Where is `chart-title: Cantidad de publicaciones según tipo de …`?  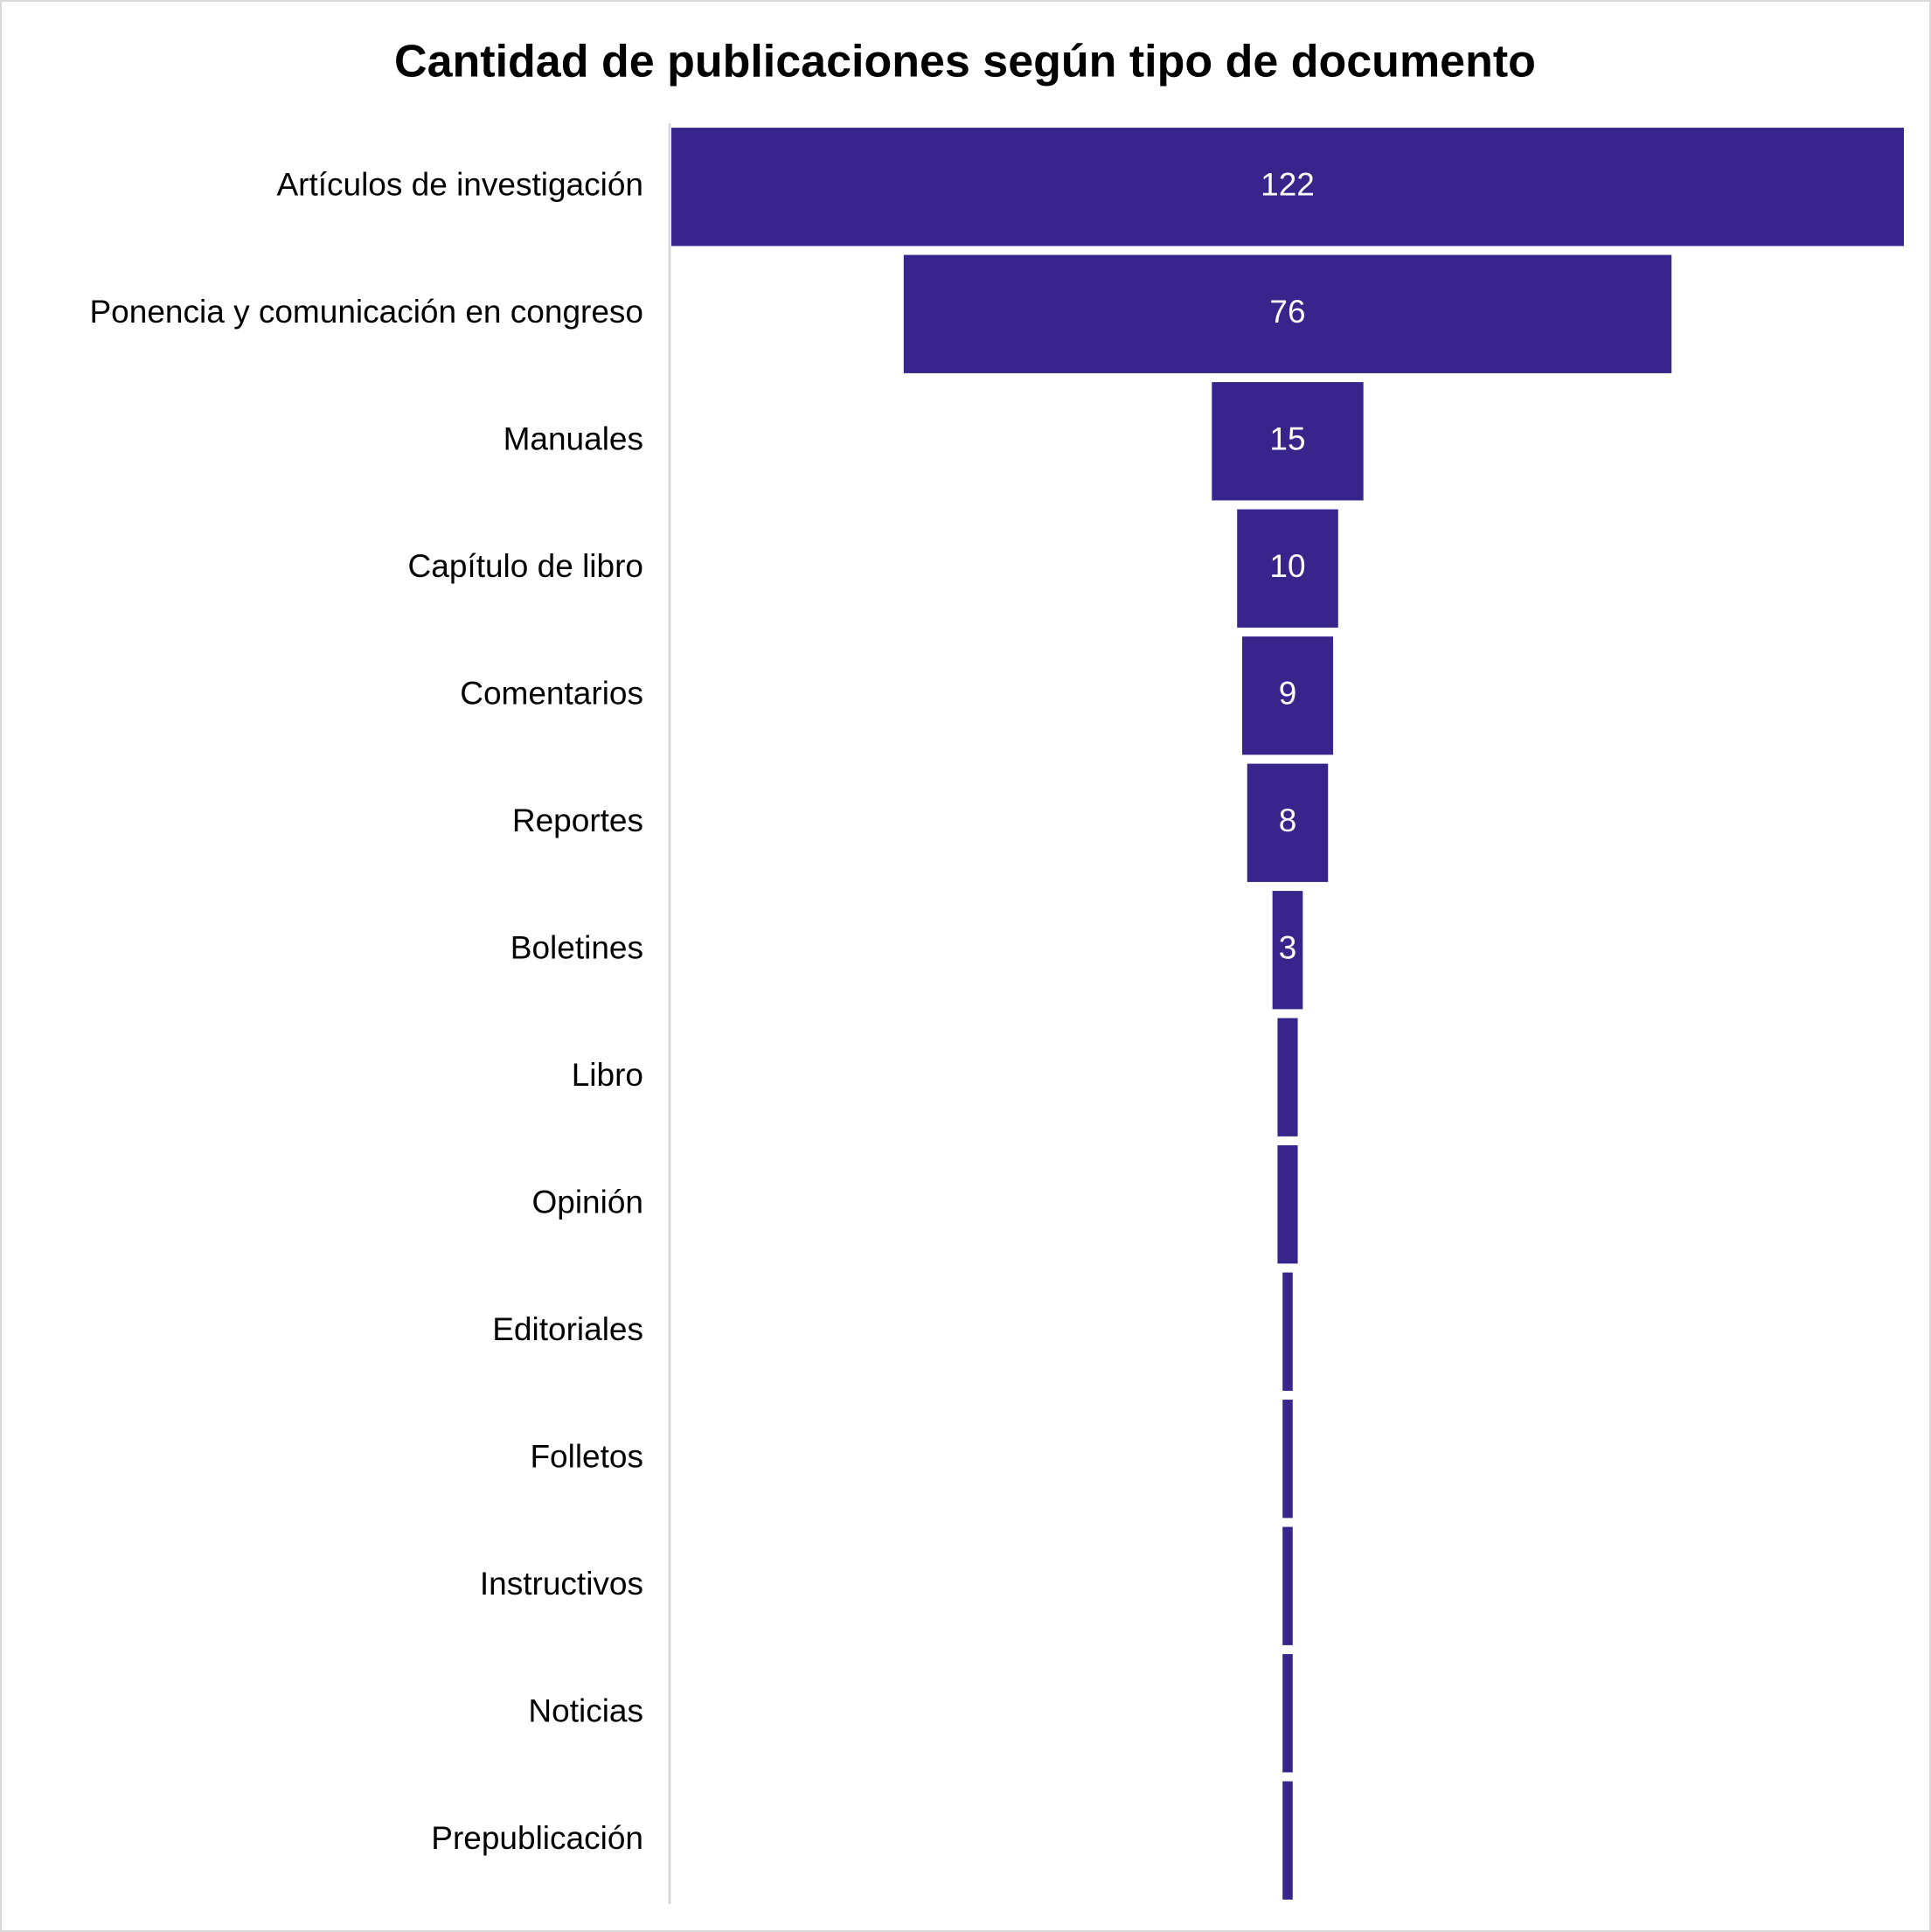 chart-title: Cantidad de publicaciones según tipo de … is located at coordinates (965, 62).